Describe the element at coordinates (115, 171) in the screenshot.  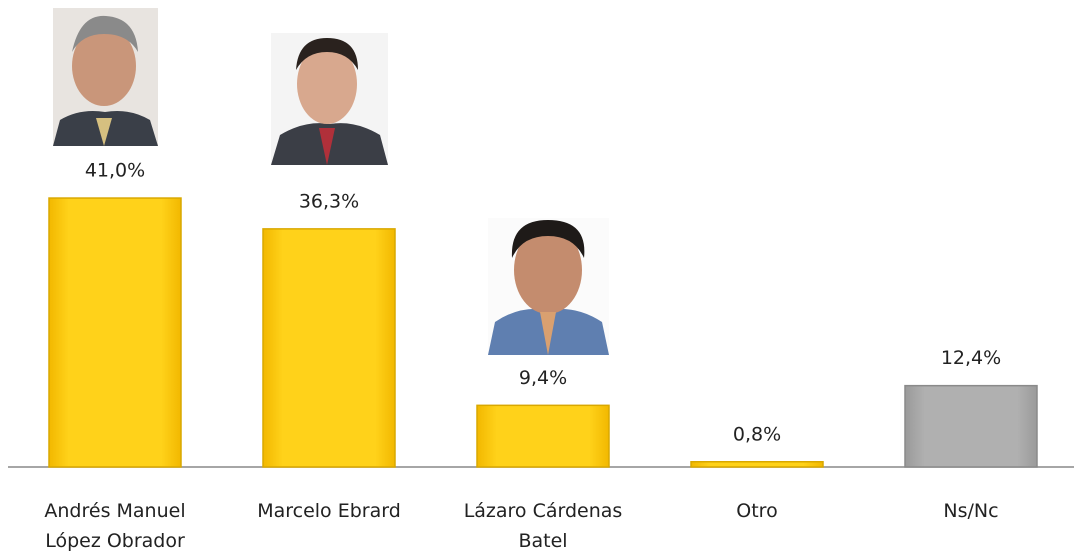
I see `value-label: 41,0%` at that location.